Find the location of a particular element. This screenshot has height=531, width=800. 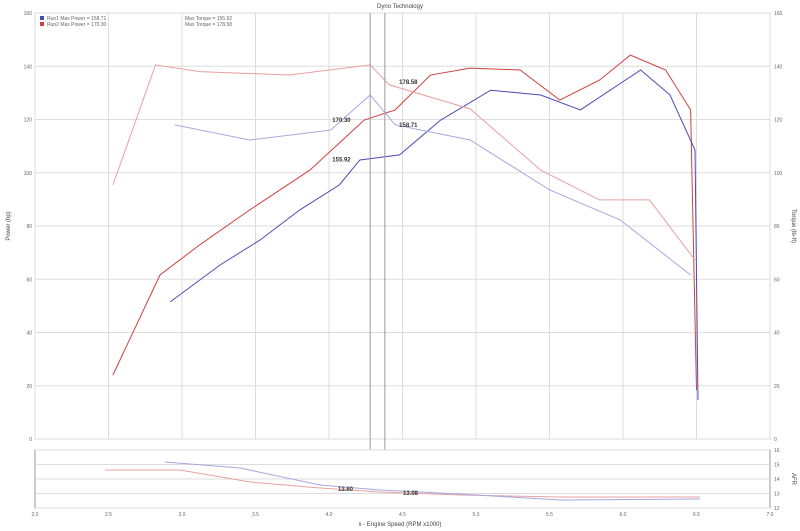

annotation-label: 170.30 is located at coordinates (341, 121).